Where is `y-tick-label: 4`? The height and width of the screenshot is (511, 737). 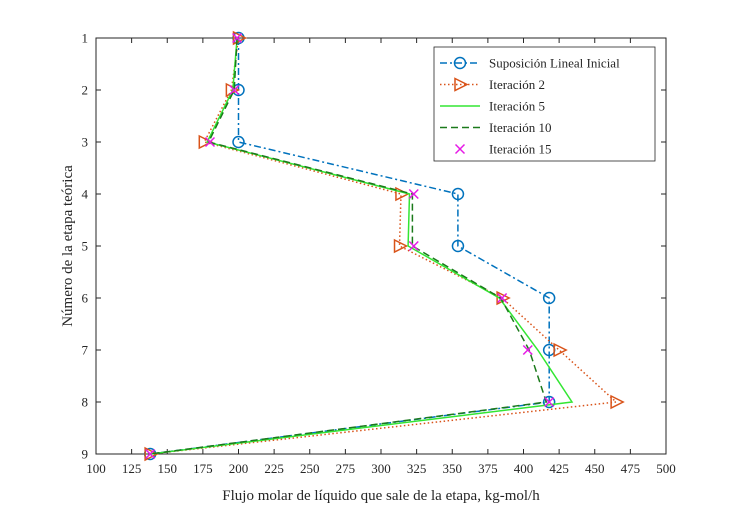
y-tick-label: 4 is located at coordinates (85, 194).